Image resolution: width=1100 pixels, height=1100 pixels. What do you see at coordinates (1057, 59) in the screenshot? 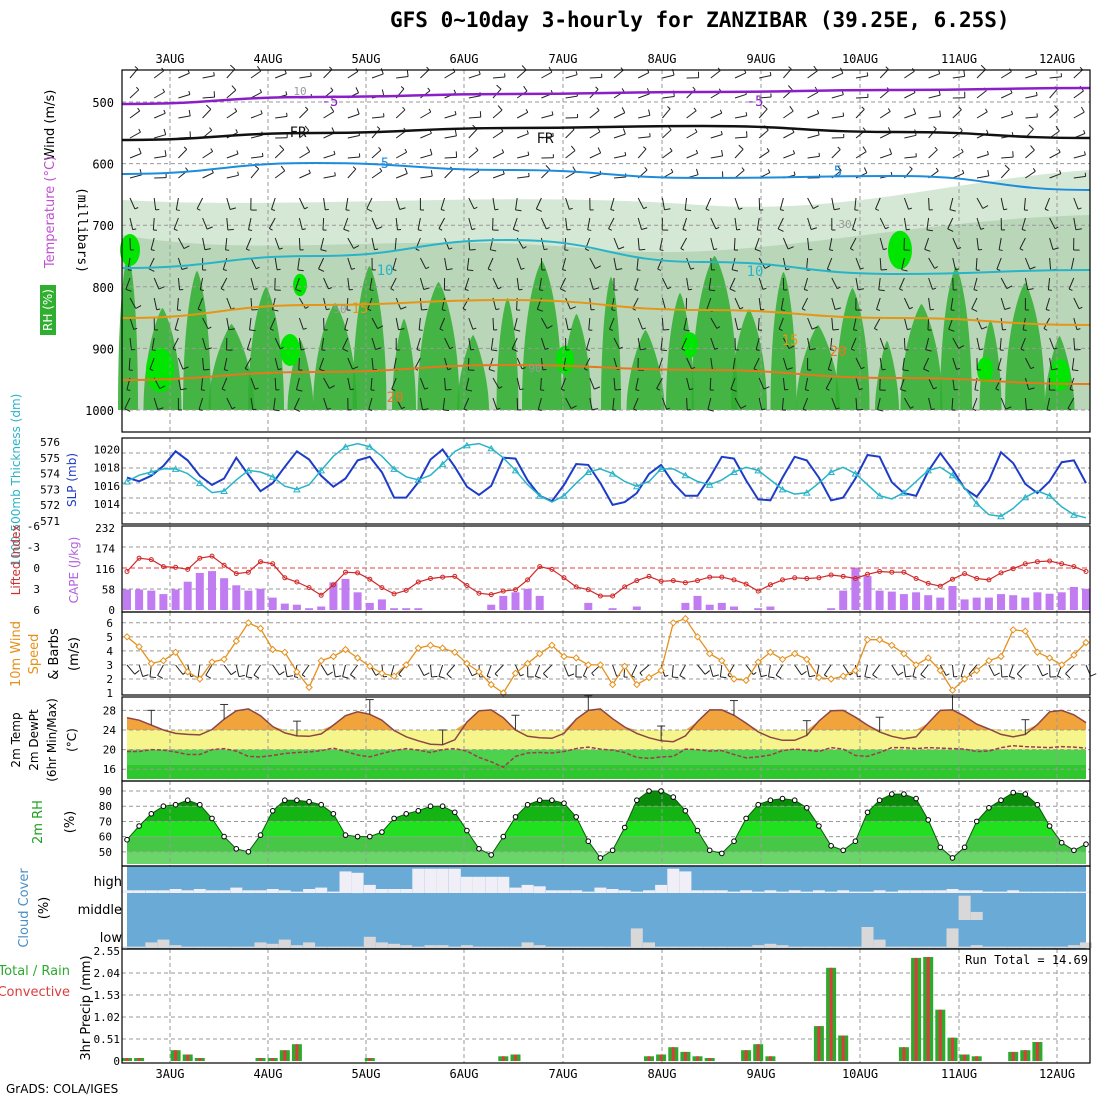
I see `date-label-top: 12AUG` at bounding box center [1057, 59].